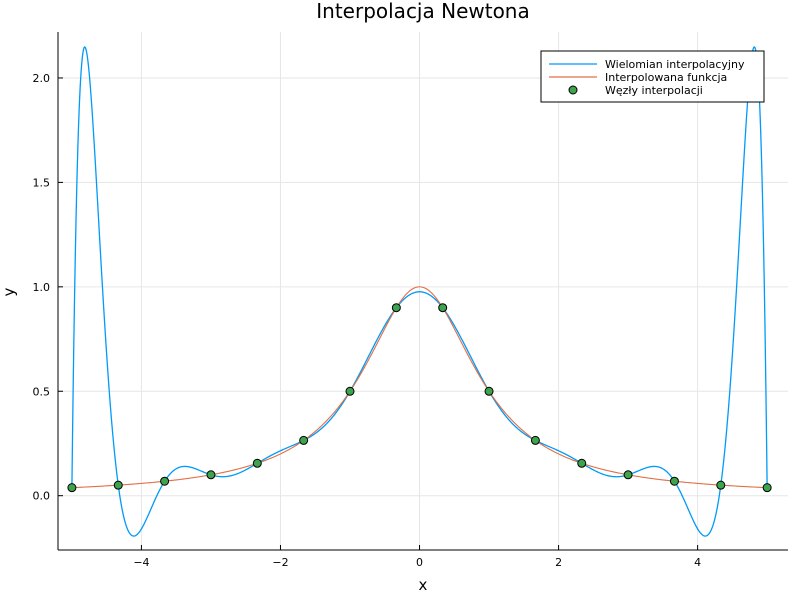 This screenshot has height=600, width=800. Describe the element at coordinates (280, 562) in the screenshot. I see `x-tick-label: −2` at that location.